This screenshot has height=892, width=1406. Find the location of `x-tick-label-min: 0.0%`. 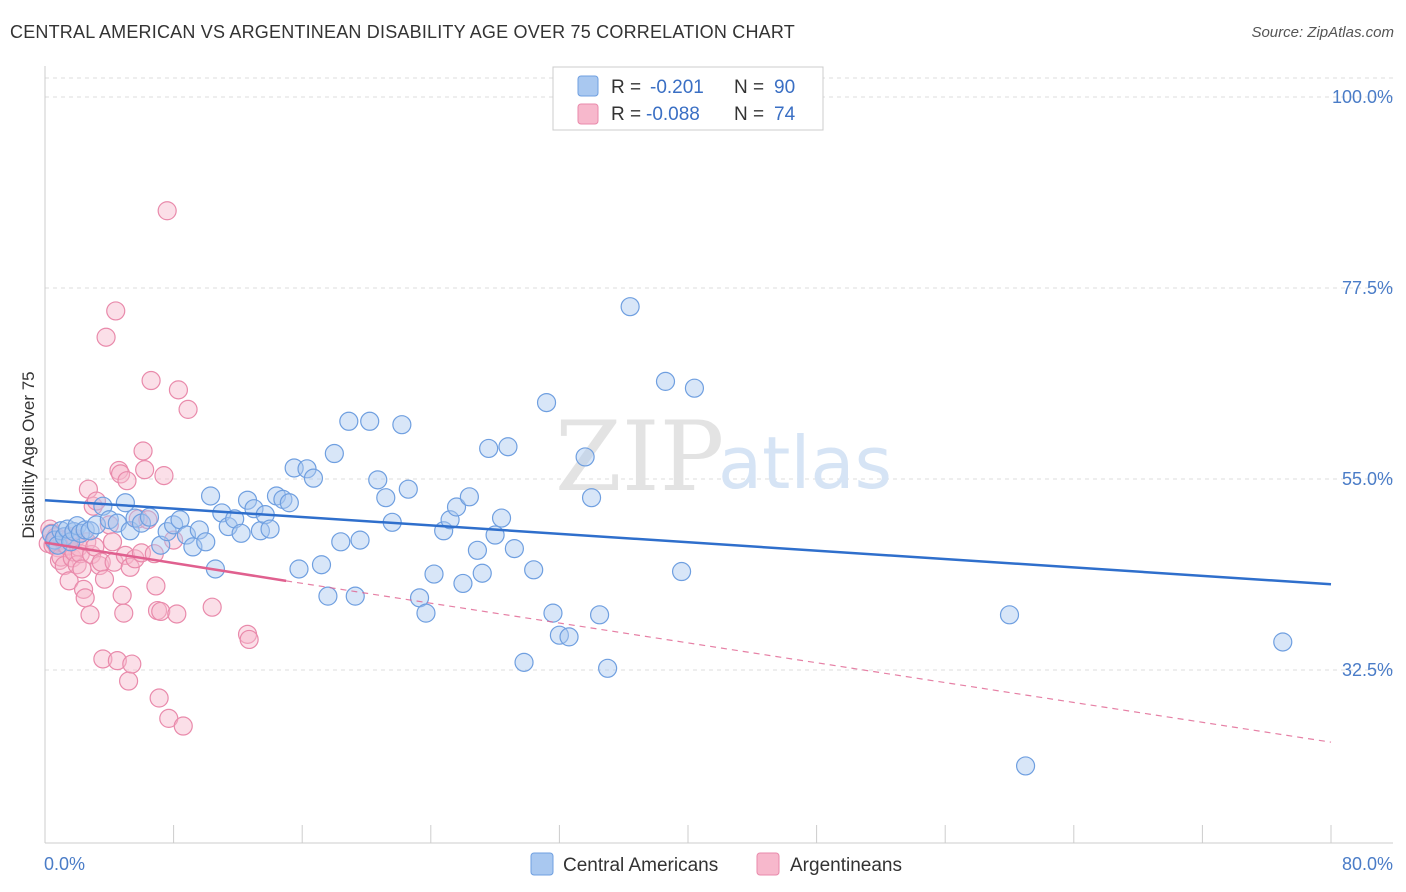

x-tick-label-min: 0.0% is located at coordinates (64, 864).